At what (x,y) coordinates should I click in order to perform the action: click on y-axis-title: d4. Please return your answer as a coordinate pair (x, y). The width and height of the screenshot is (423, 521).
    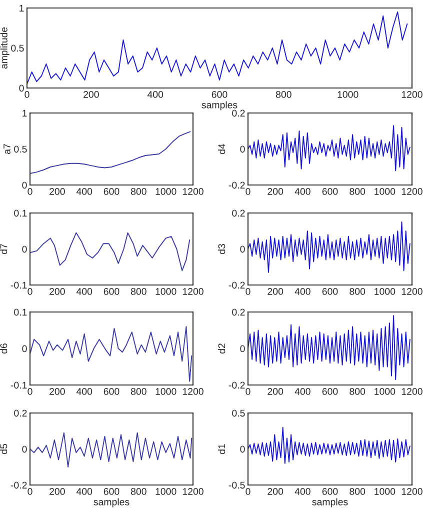
    Looking at the image, I should click on (222, 149).